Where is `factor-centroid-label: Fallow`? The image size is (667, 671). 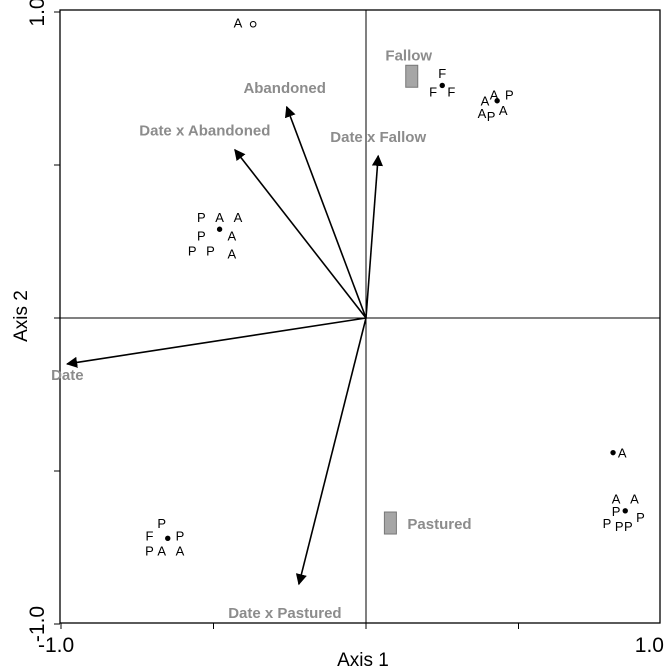 factor-centroid-label: Fallow is located at coordinates (408, 55).